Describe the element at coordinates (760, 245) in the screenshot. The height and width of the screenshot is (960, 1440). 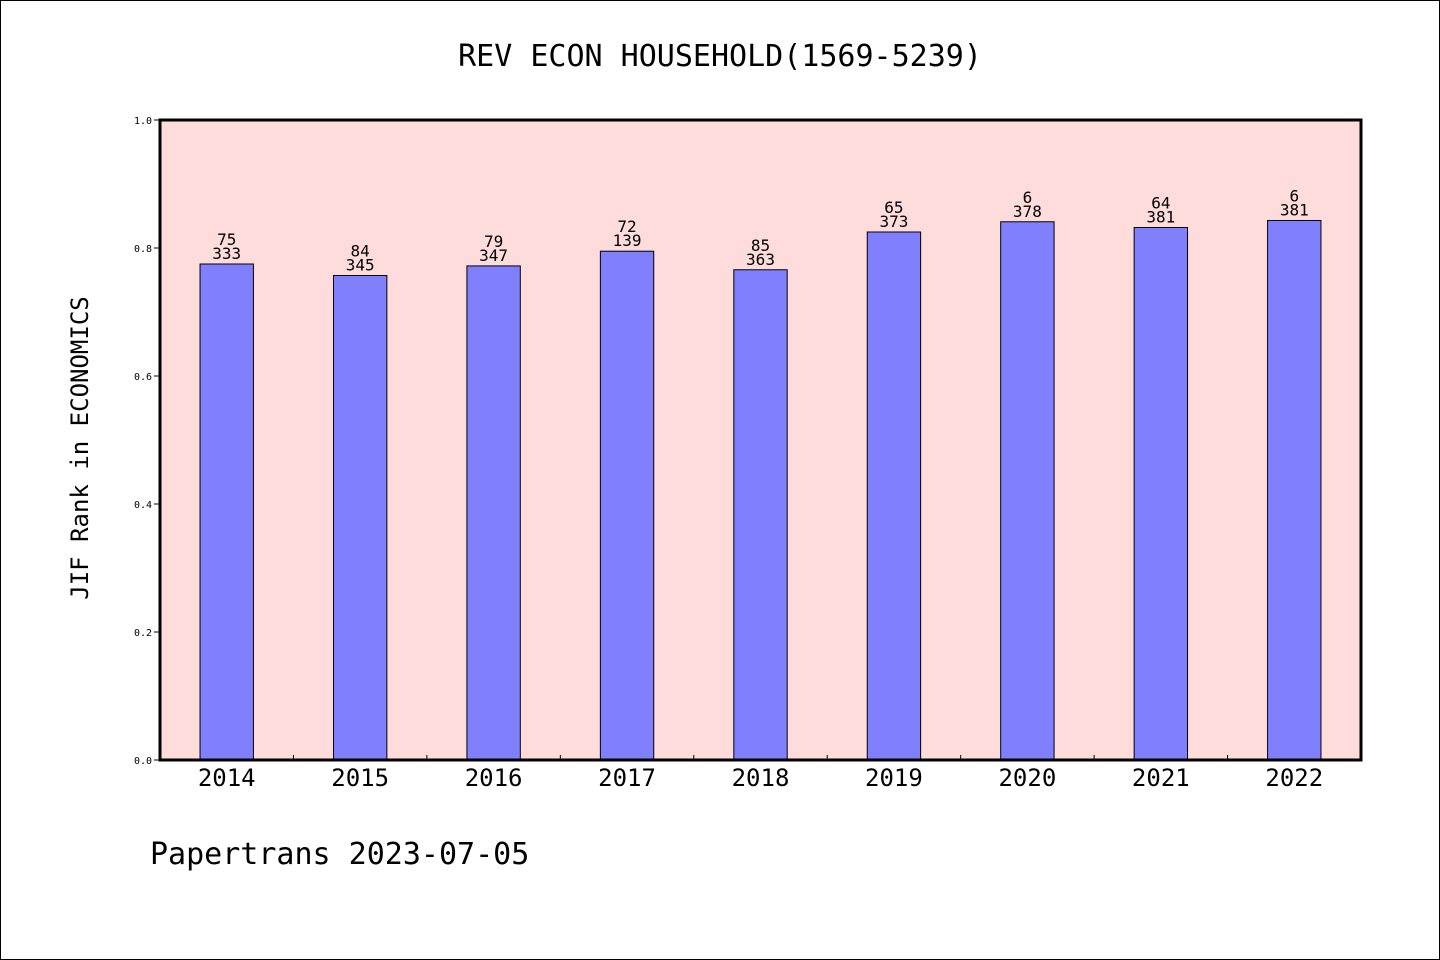
I see `bar-rank-label: 85` at that location.